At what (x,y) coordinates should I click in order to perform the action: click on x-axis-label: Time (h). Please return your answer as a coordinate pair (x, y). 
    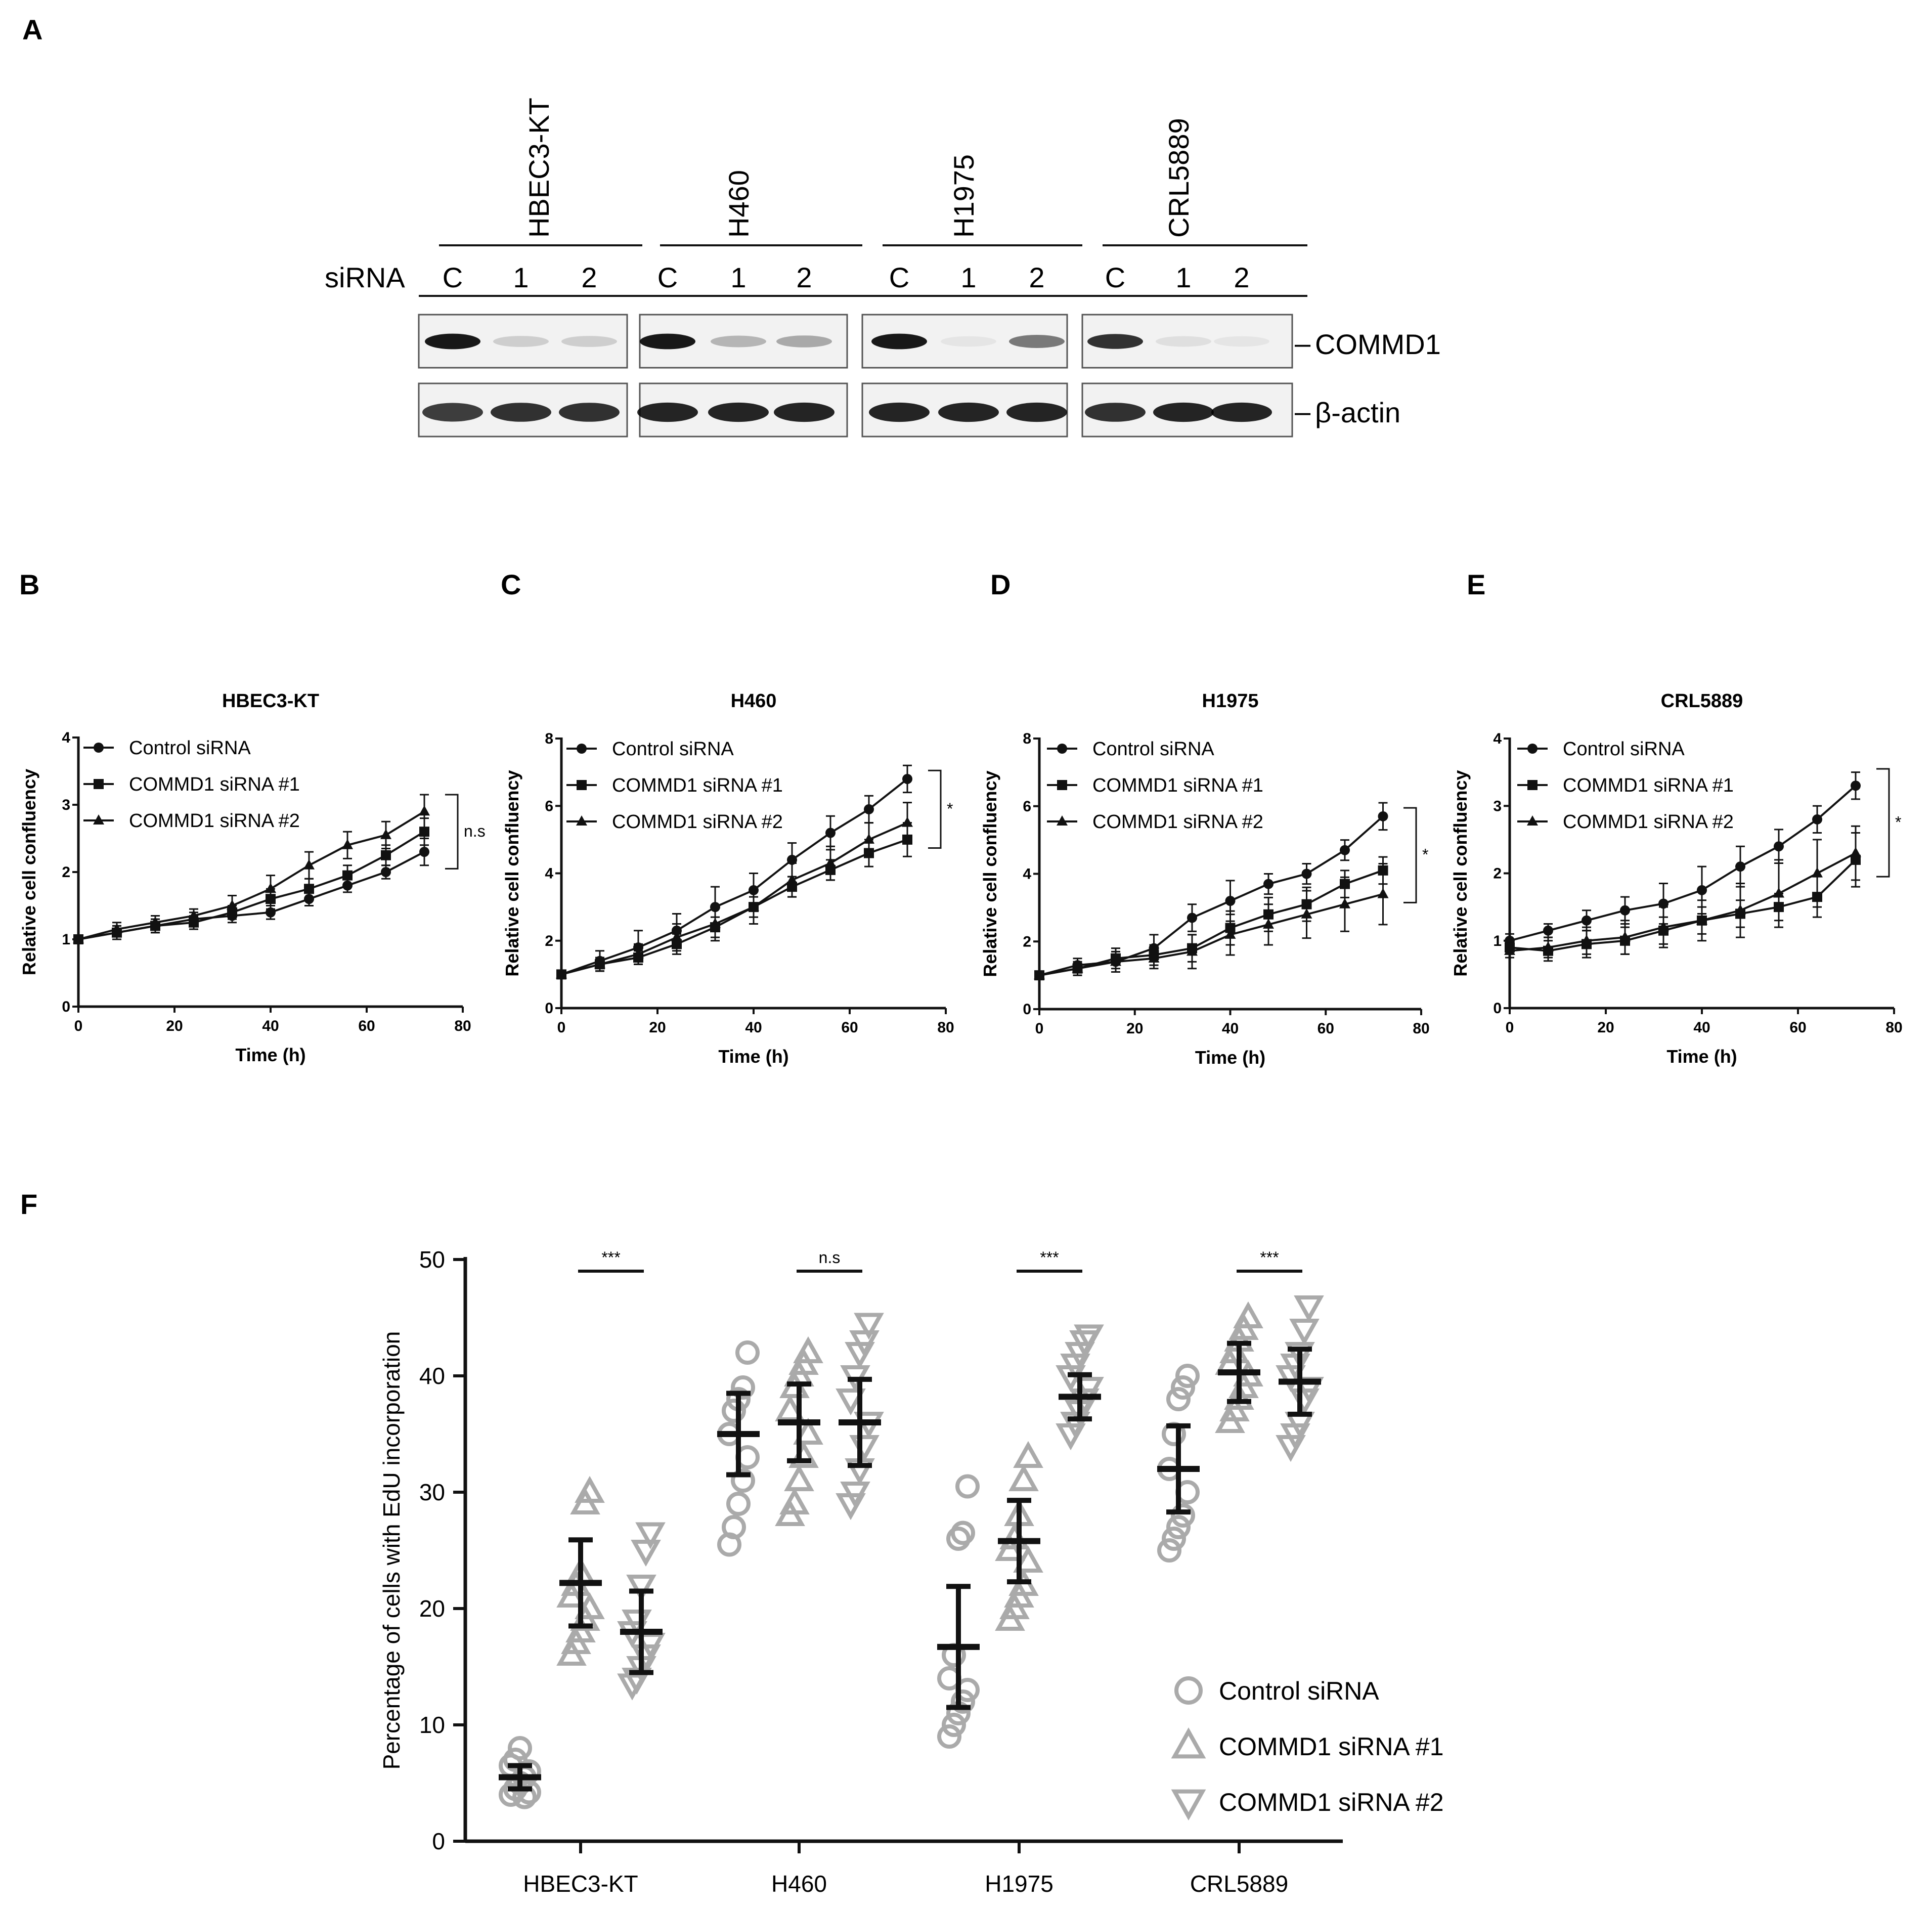
    Looking at the image, I should click on (1701, 1056).